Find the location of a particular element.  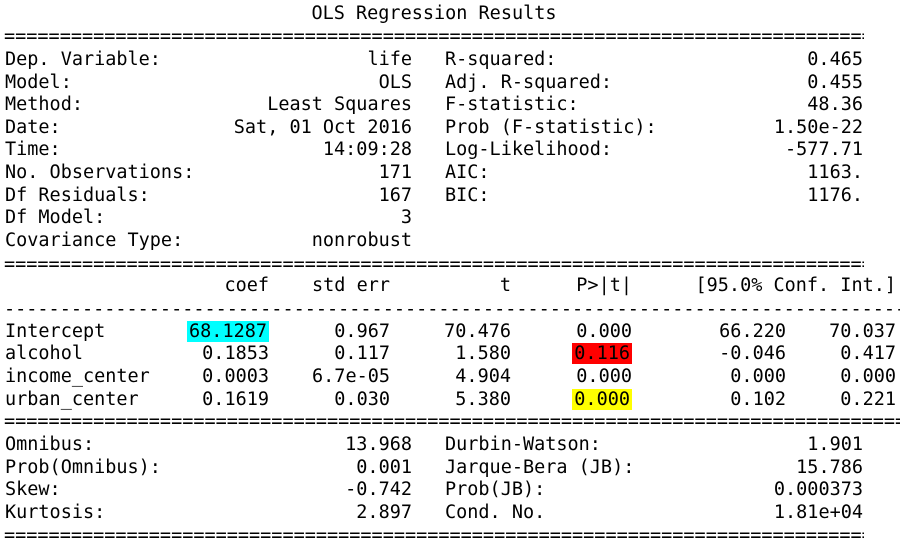

summary-label: Df Residuals: is located at coordinates (77, 195).